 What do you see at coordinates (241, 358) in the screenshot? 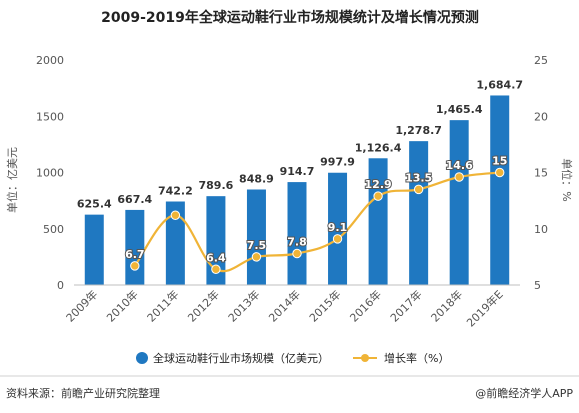
I see `legend-bar-label: 全球运动鞋行业市场规模（亿美元）` at bounding box center [241, 358].